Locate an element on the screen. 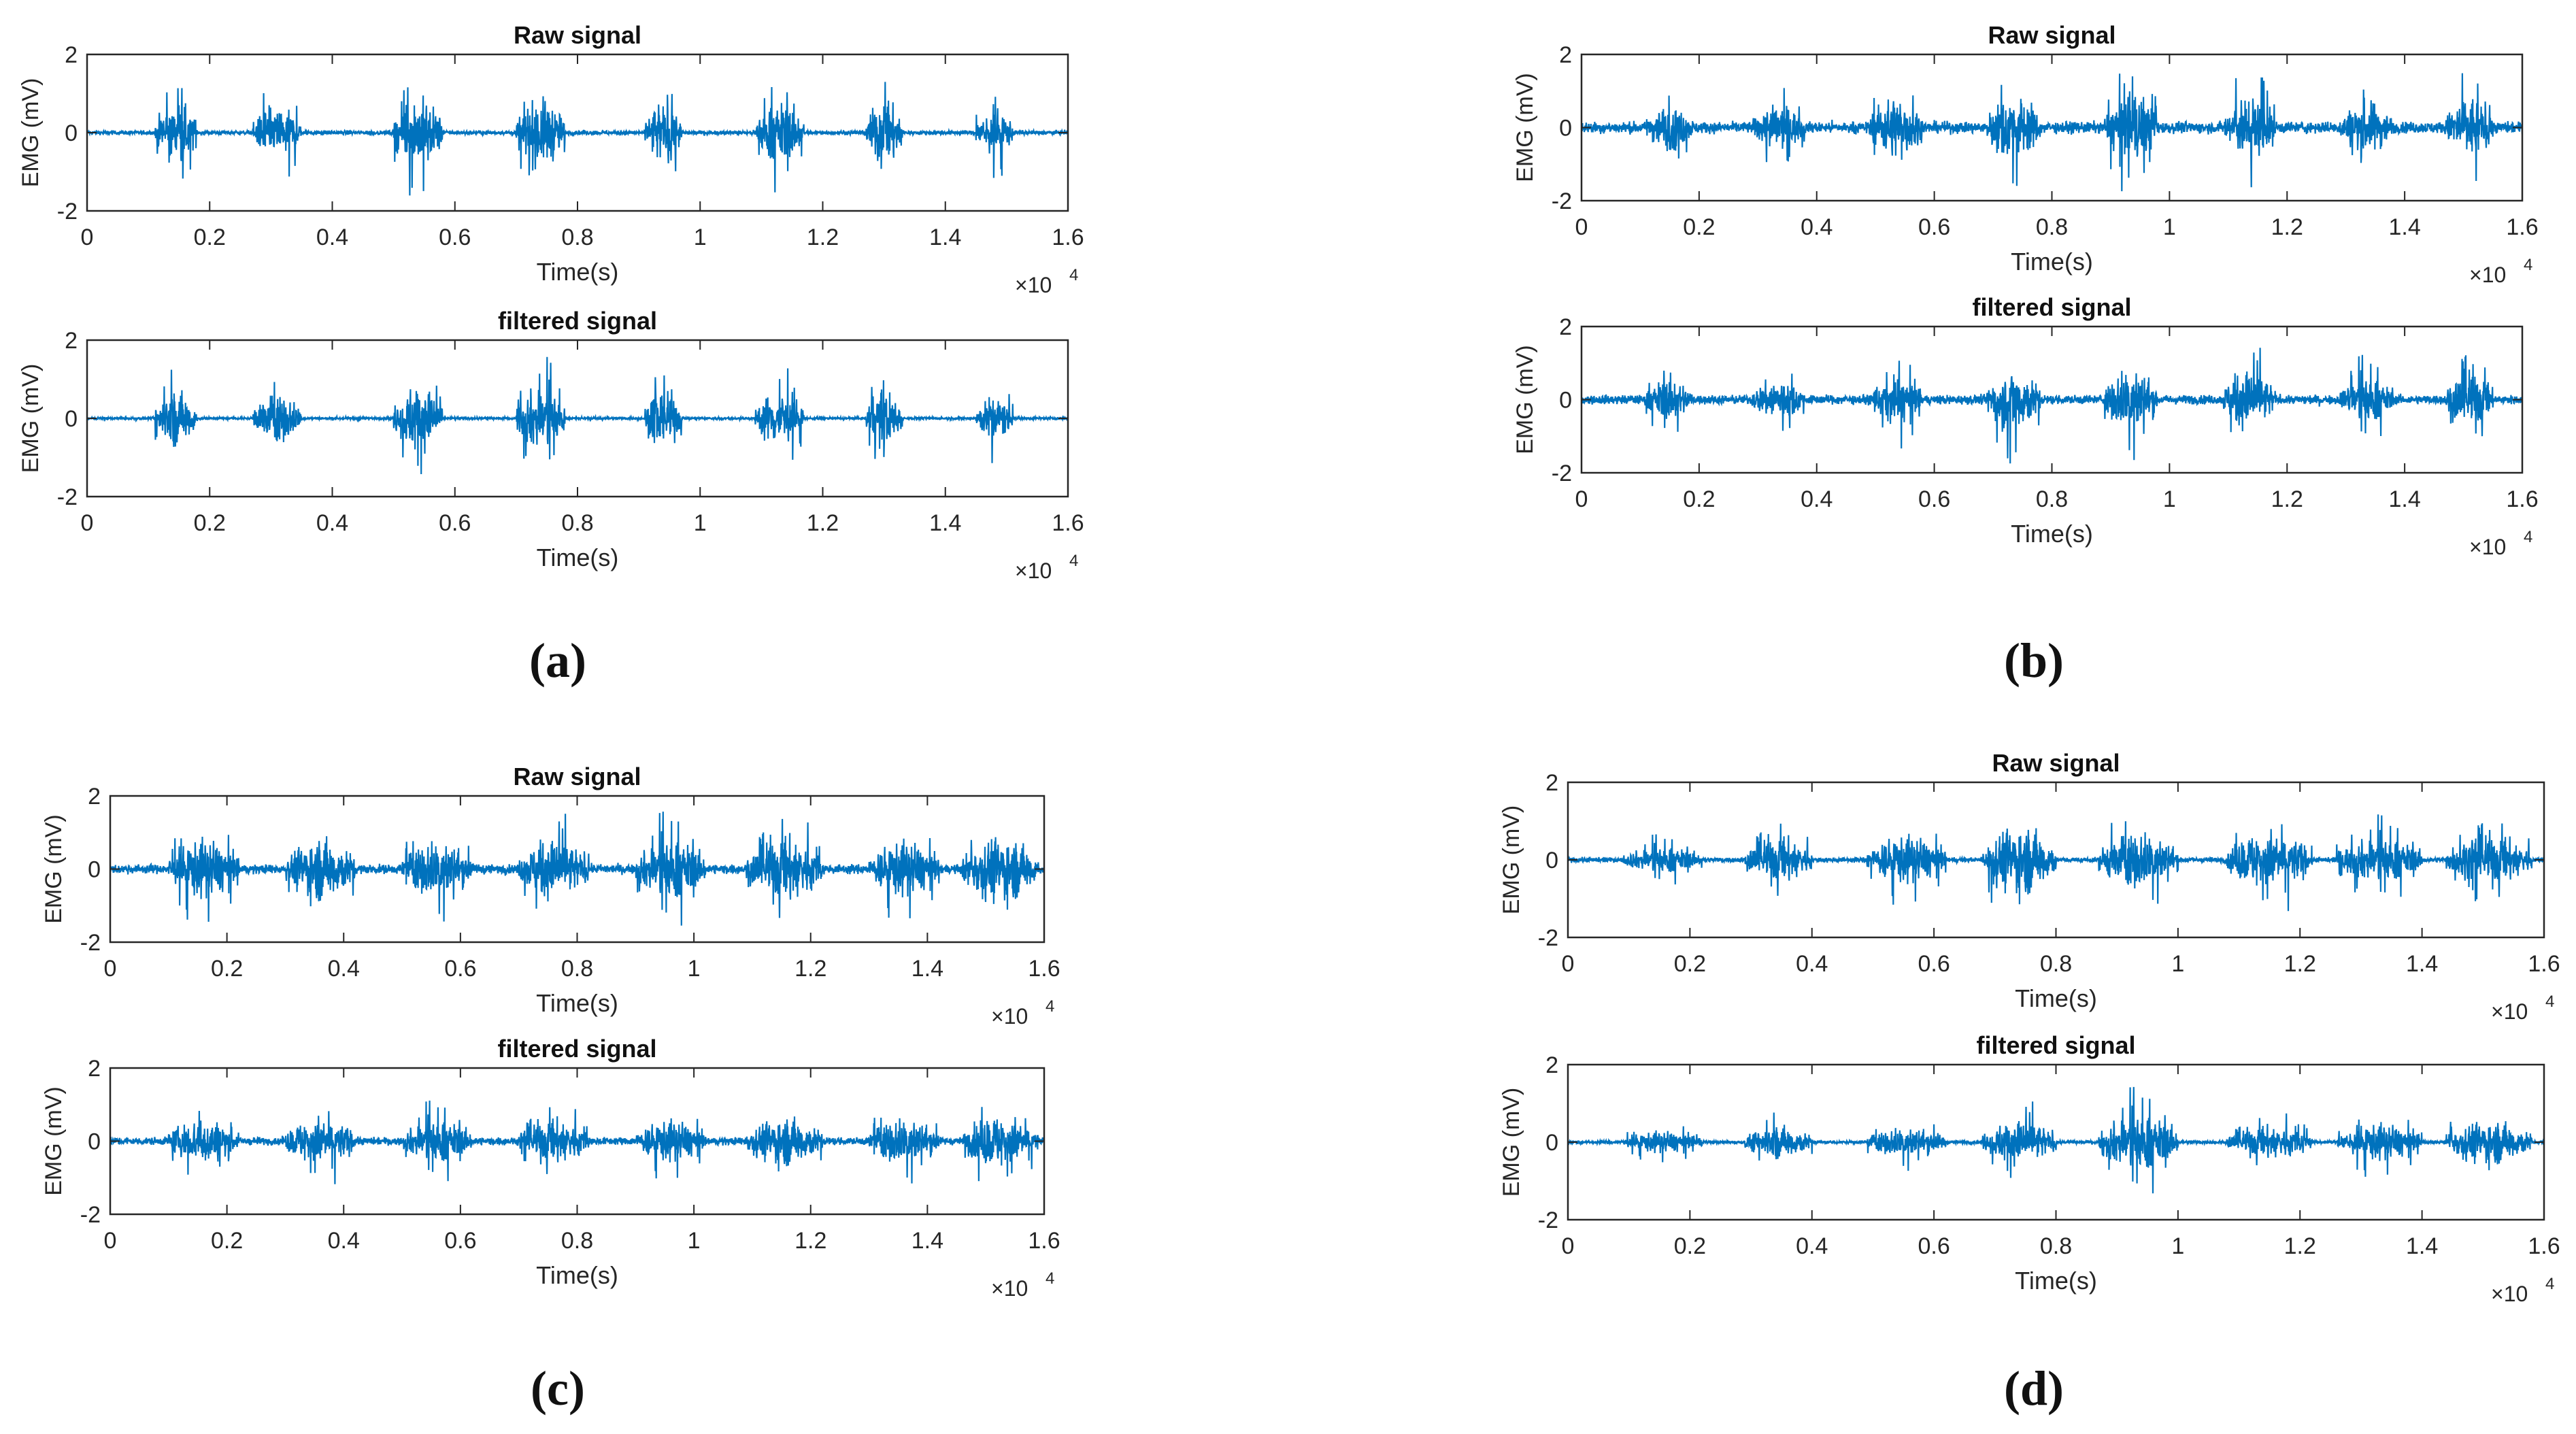 The height and width of the screenshot is (1434, 2576). panel-label-b: (b) is located at coordinates (2034, 660).